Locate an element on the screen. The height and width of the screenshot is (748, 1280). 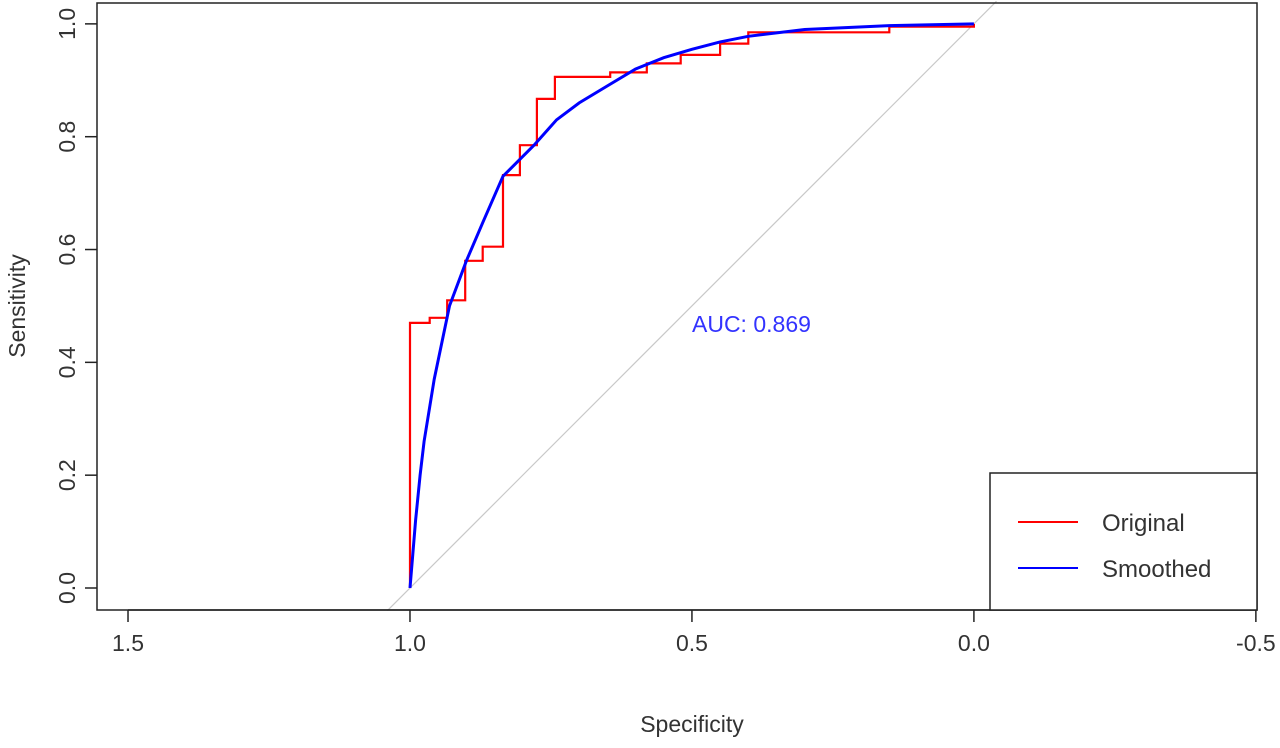
legend-label-original: Original is located at coordinates (1143, 523).